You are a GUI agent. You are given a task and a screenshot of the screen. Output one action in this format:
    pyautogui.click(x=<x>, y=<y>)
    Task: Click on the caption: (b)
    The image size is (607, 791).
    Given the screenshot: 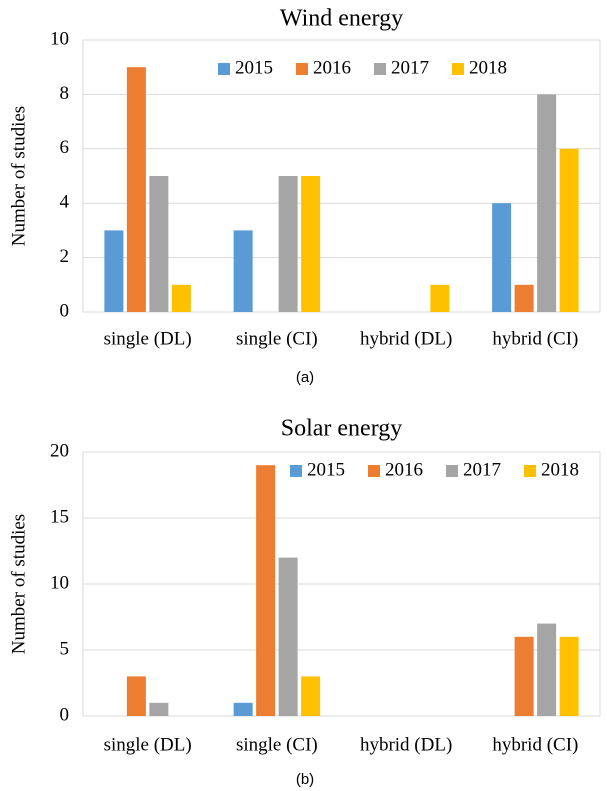 What is the action you would take?
    pyautogui.click(x=305, y=779)
    